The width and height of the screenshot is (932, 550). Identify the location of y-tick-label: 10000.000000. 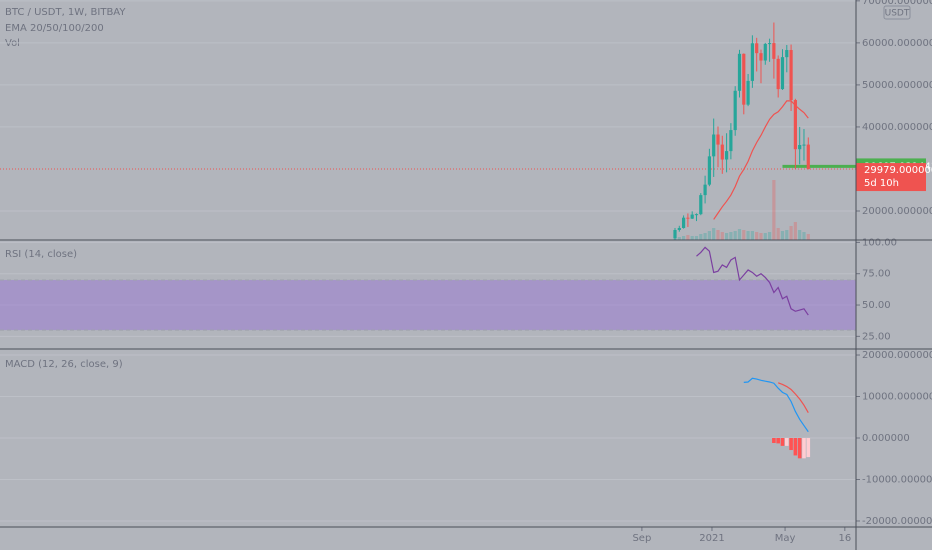
(897, 397).